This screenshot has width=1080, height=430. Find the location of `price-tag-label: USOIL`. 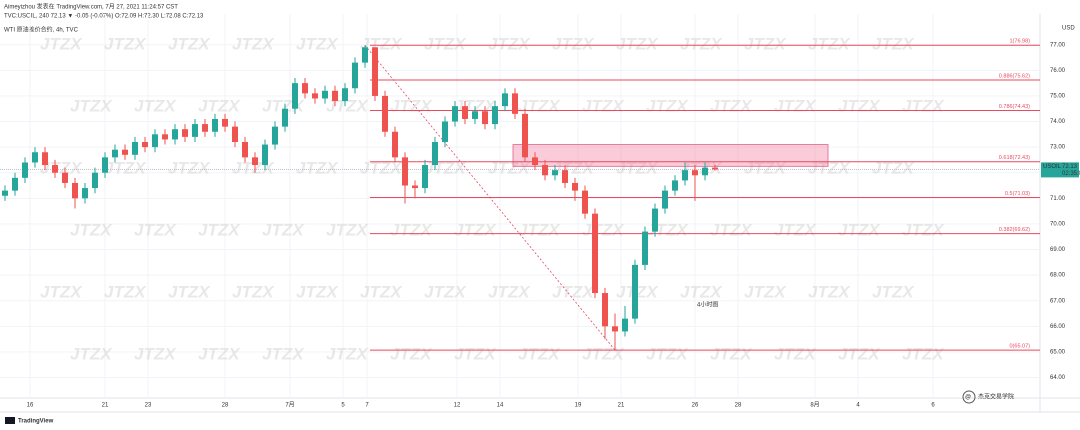

price-tag-label: USOIL is located at coordinates (1052, 167).